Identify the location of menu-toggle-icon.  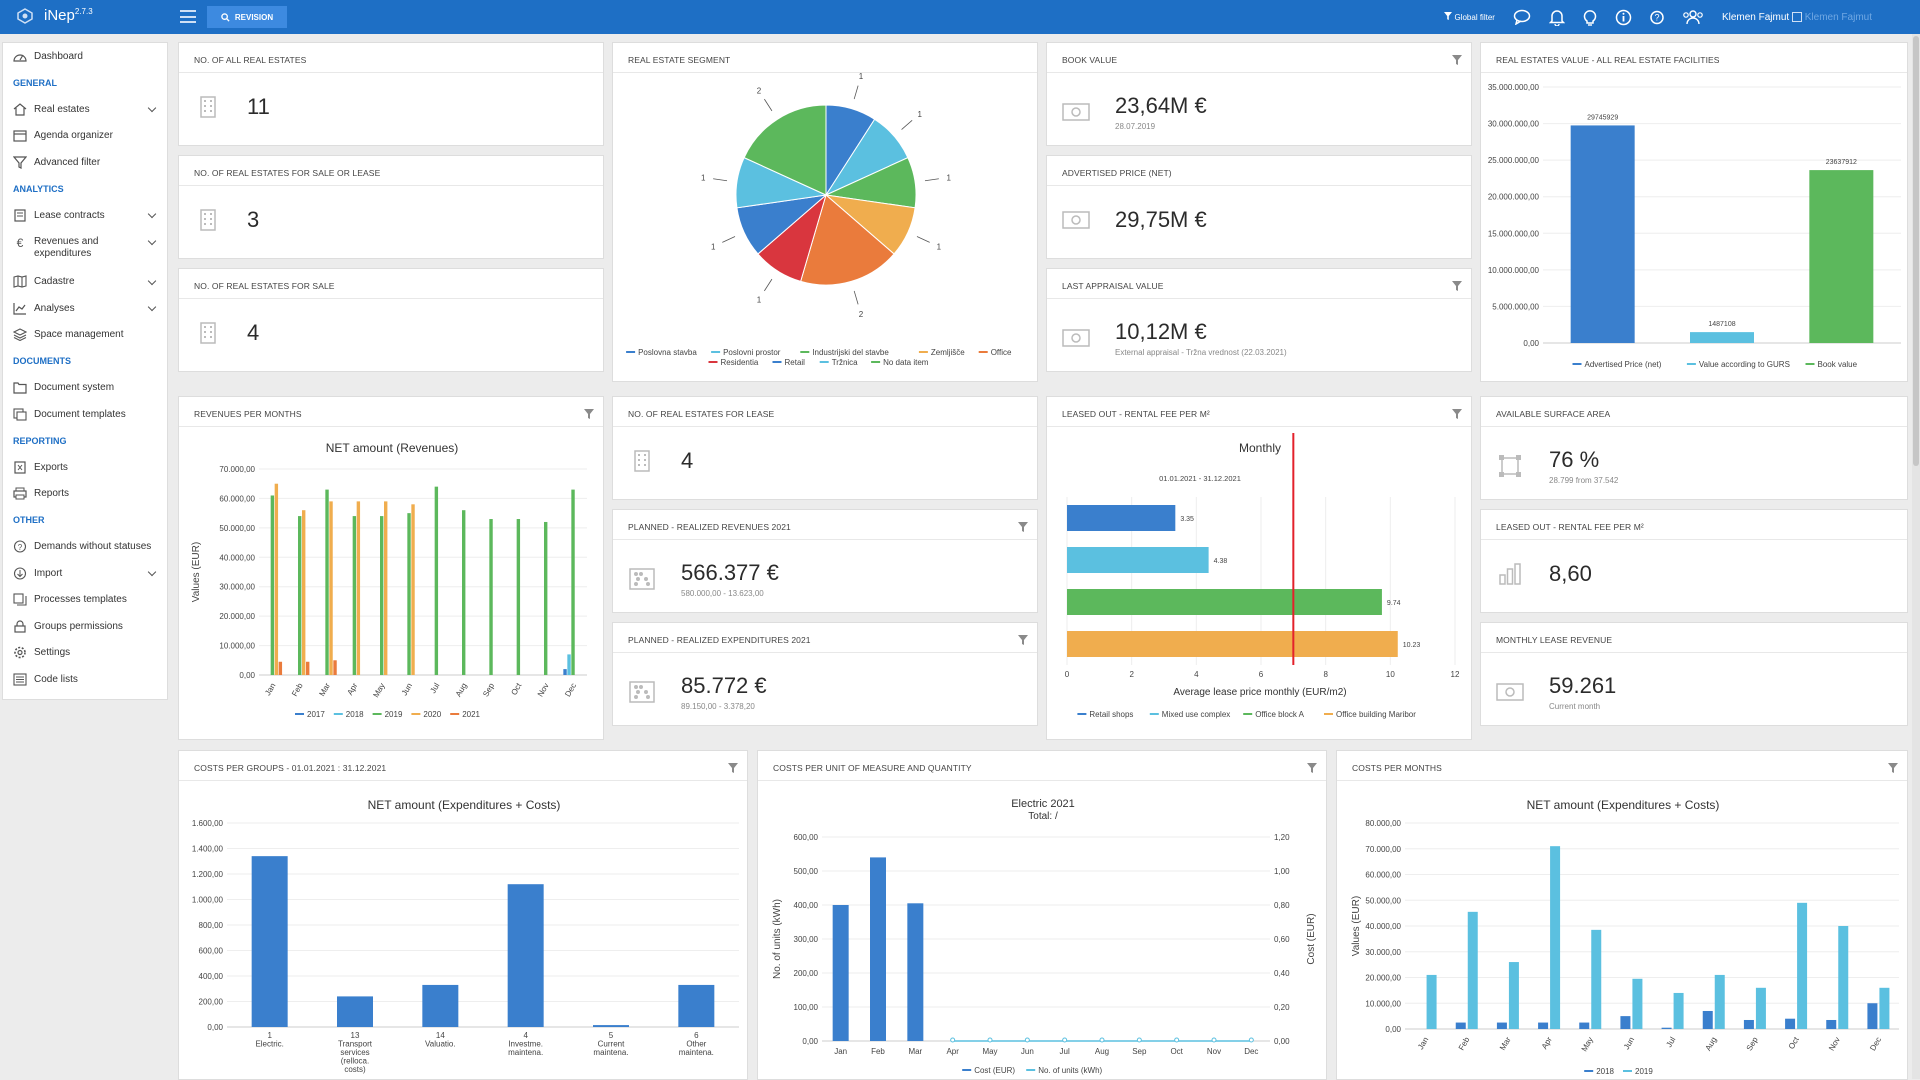
(188, 16).